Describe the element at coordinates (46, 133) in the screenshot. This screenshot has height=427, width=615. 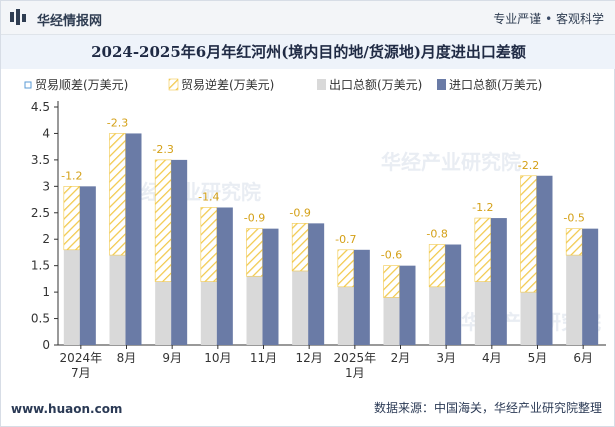
I see `y-tick-label: 4` at that location.